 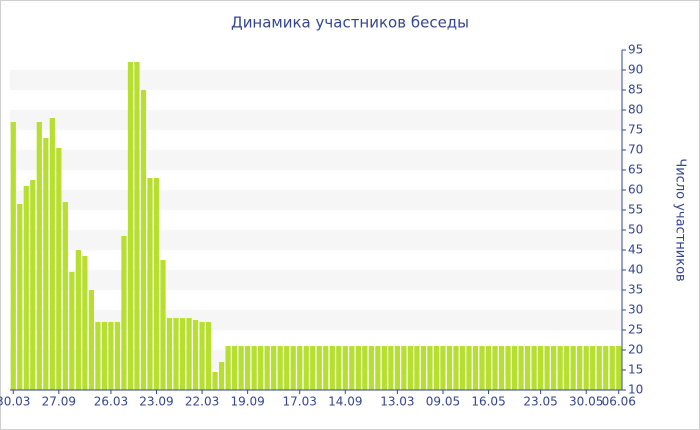 What do you see at coordinates (680, 219) in the screenshot?
I see `y-axis-label: Число участников` at bounding box center [680, 219].